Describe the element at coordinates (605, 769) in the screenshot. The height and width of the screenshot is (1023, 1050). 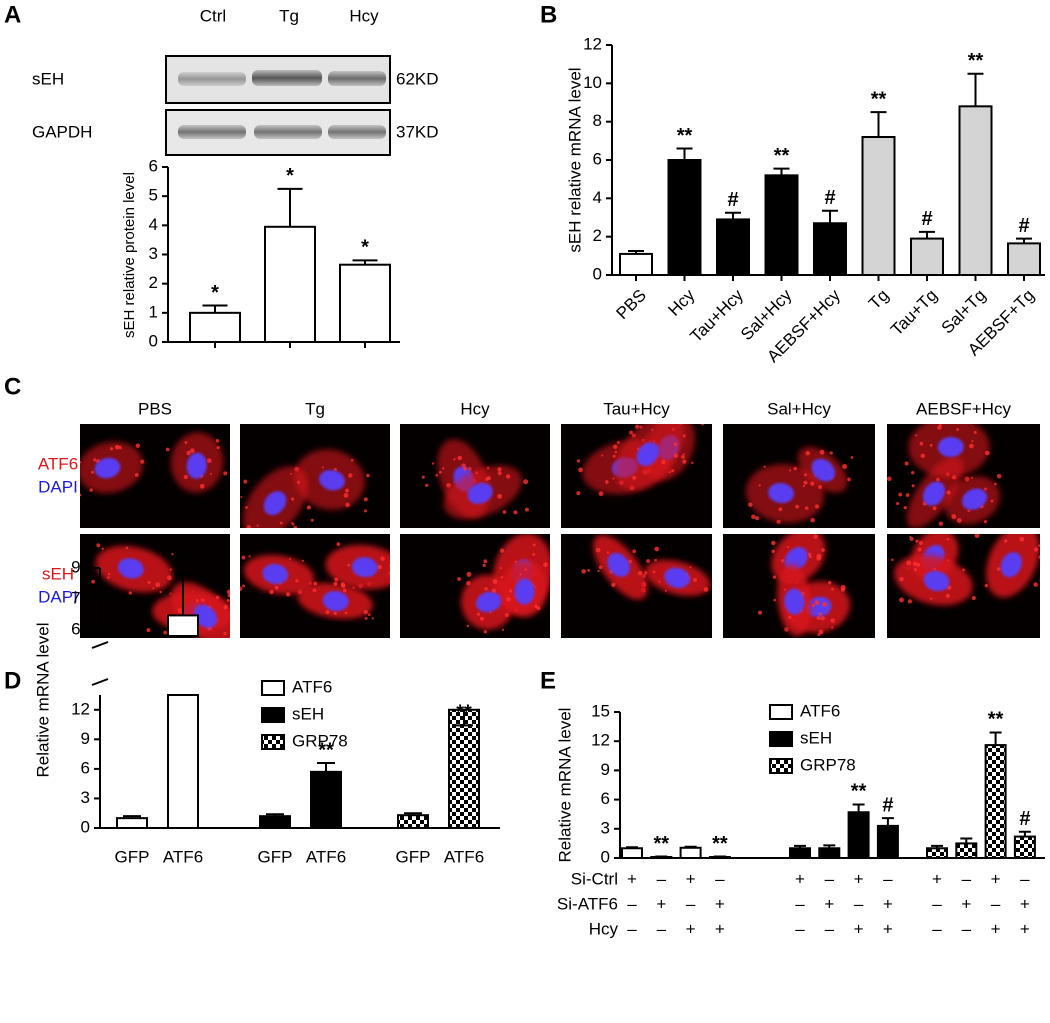
I see `y-tick-label: 9` at that location.